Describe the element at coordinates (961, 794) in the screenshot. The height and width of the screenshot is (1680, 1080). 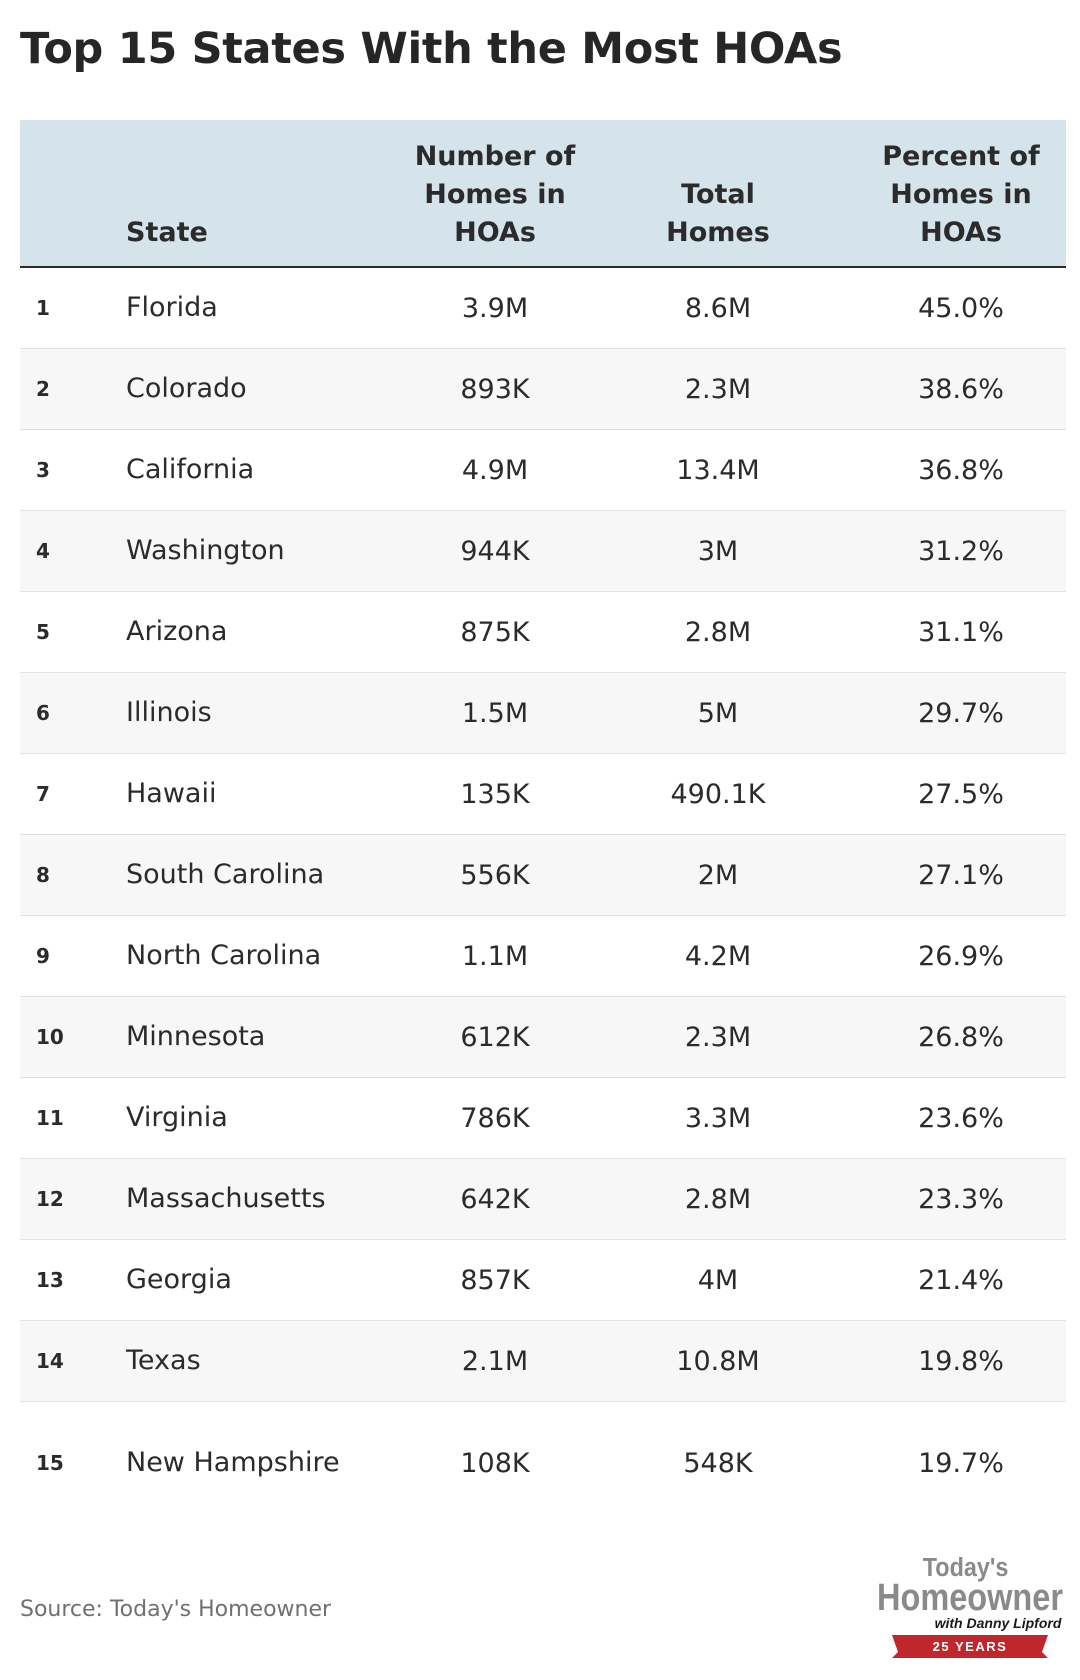
I see `percent-cell: 27.5%` at that location.